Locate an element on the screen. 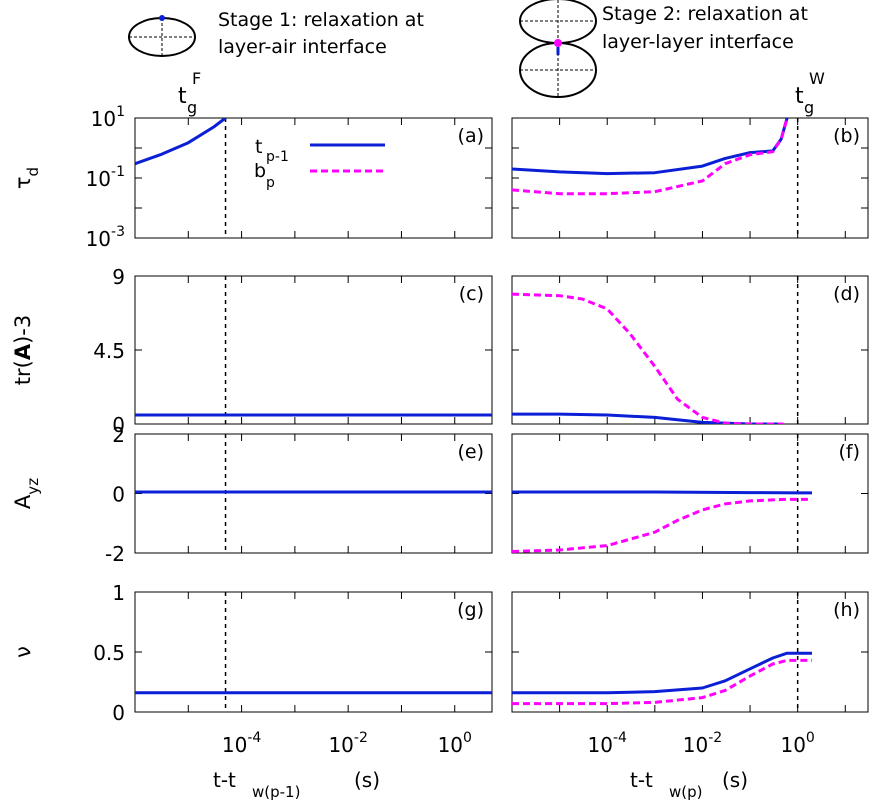 Image resolution: width=871 pixels, height=807 pixels. y-axis-label: ν is located at coordinates (23, 652).